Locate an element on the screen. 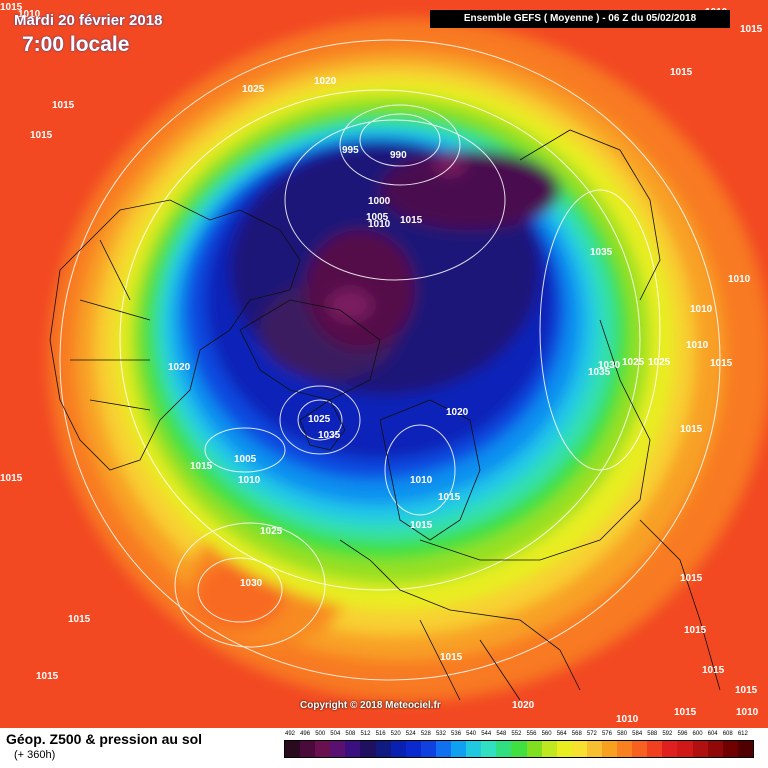 The width and height of the screenshot is (768, 768). legend-swatch: 524 is located at coordinates (413, 744).